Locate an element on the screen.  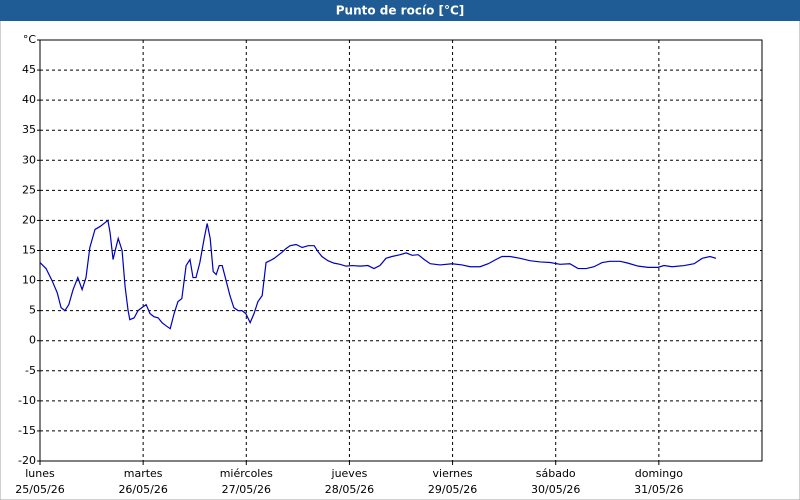
y-tick-label: -10 is located at coordinates (27, 400).